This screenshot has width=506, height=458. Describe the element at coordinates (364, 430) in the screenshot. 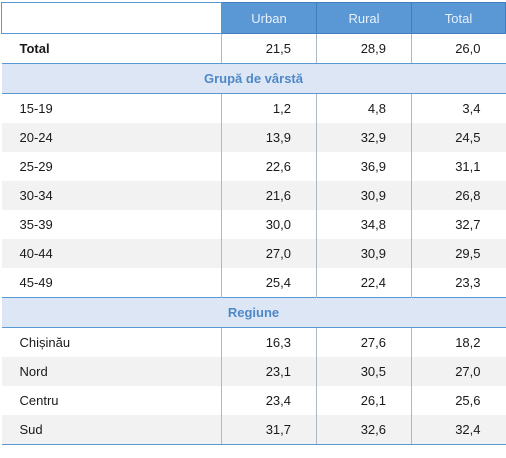

I see `cell-rural: 32,6` at that location.